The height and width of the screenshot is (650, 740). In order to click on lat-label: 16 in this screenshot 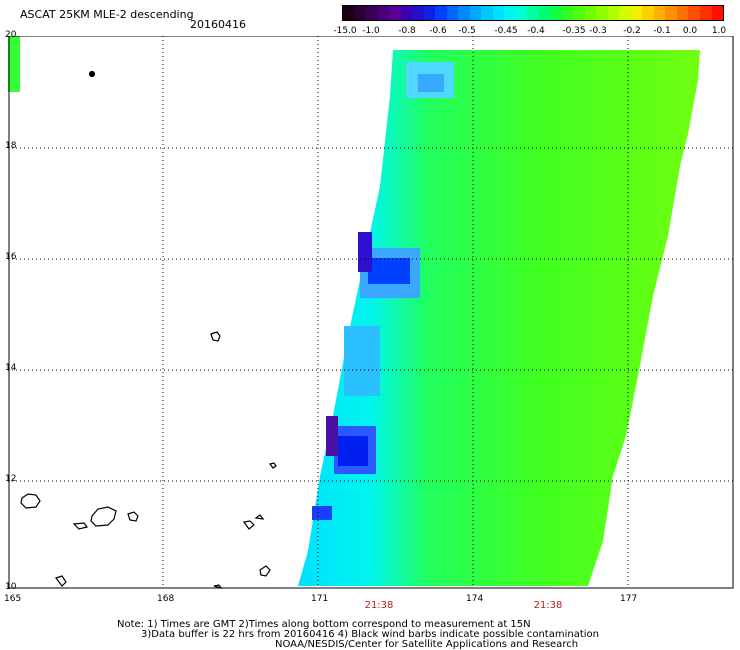, I will do `click(11, 257)`.